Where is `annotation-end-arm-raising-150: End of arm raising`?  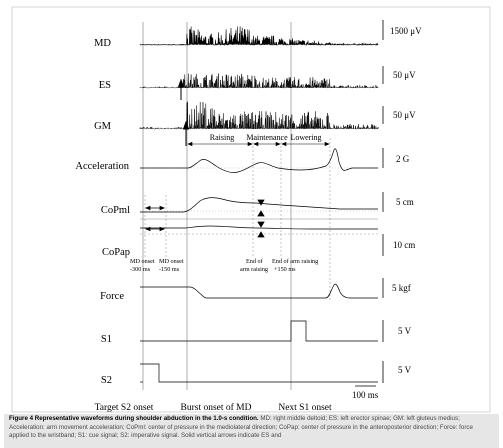
annotation-end-arm-raising-150: End of arm raising is located at coordinates (295, 261).